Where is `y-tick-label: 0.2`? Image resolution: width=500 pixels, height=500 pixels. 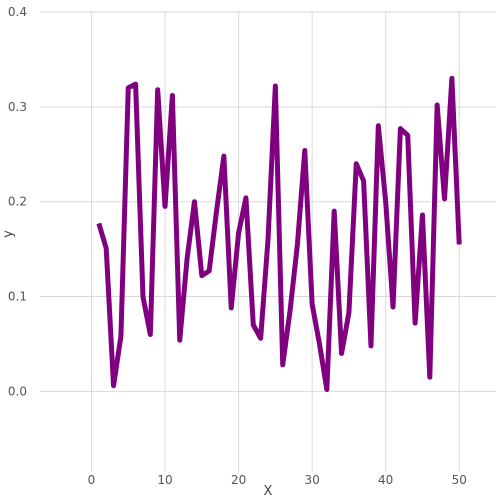
y-tick-label: 0.2 is located at coordinates (17, 202).